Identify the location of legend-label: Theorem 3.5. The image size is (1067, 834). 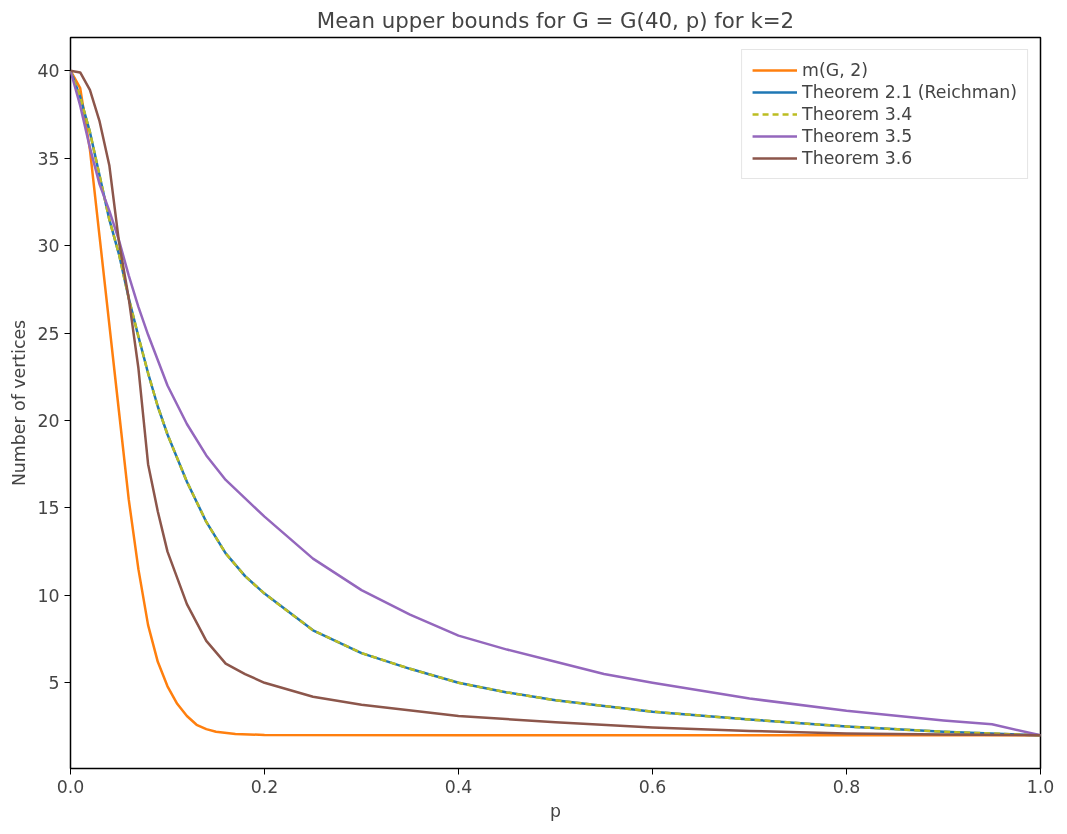
(857, 136).